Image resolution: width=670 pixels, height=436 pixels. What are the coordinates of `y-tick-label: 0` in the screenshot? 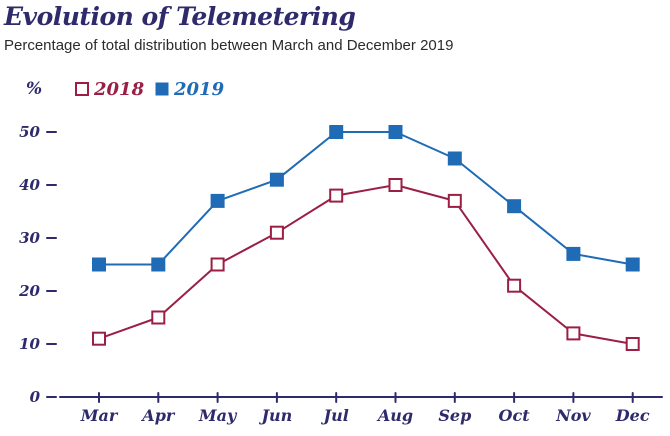 It's located at (35, 397).